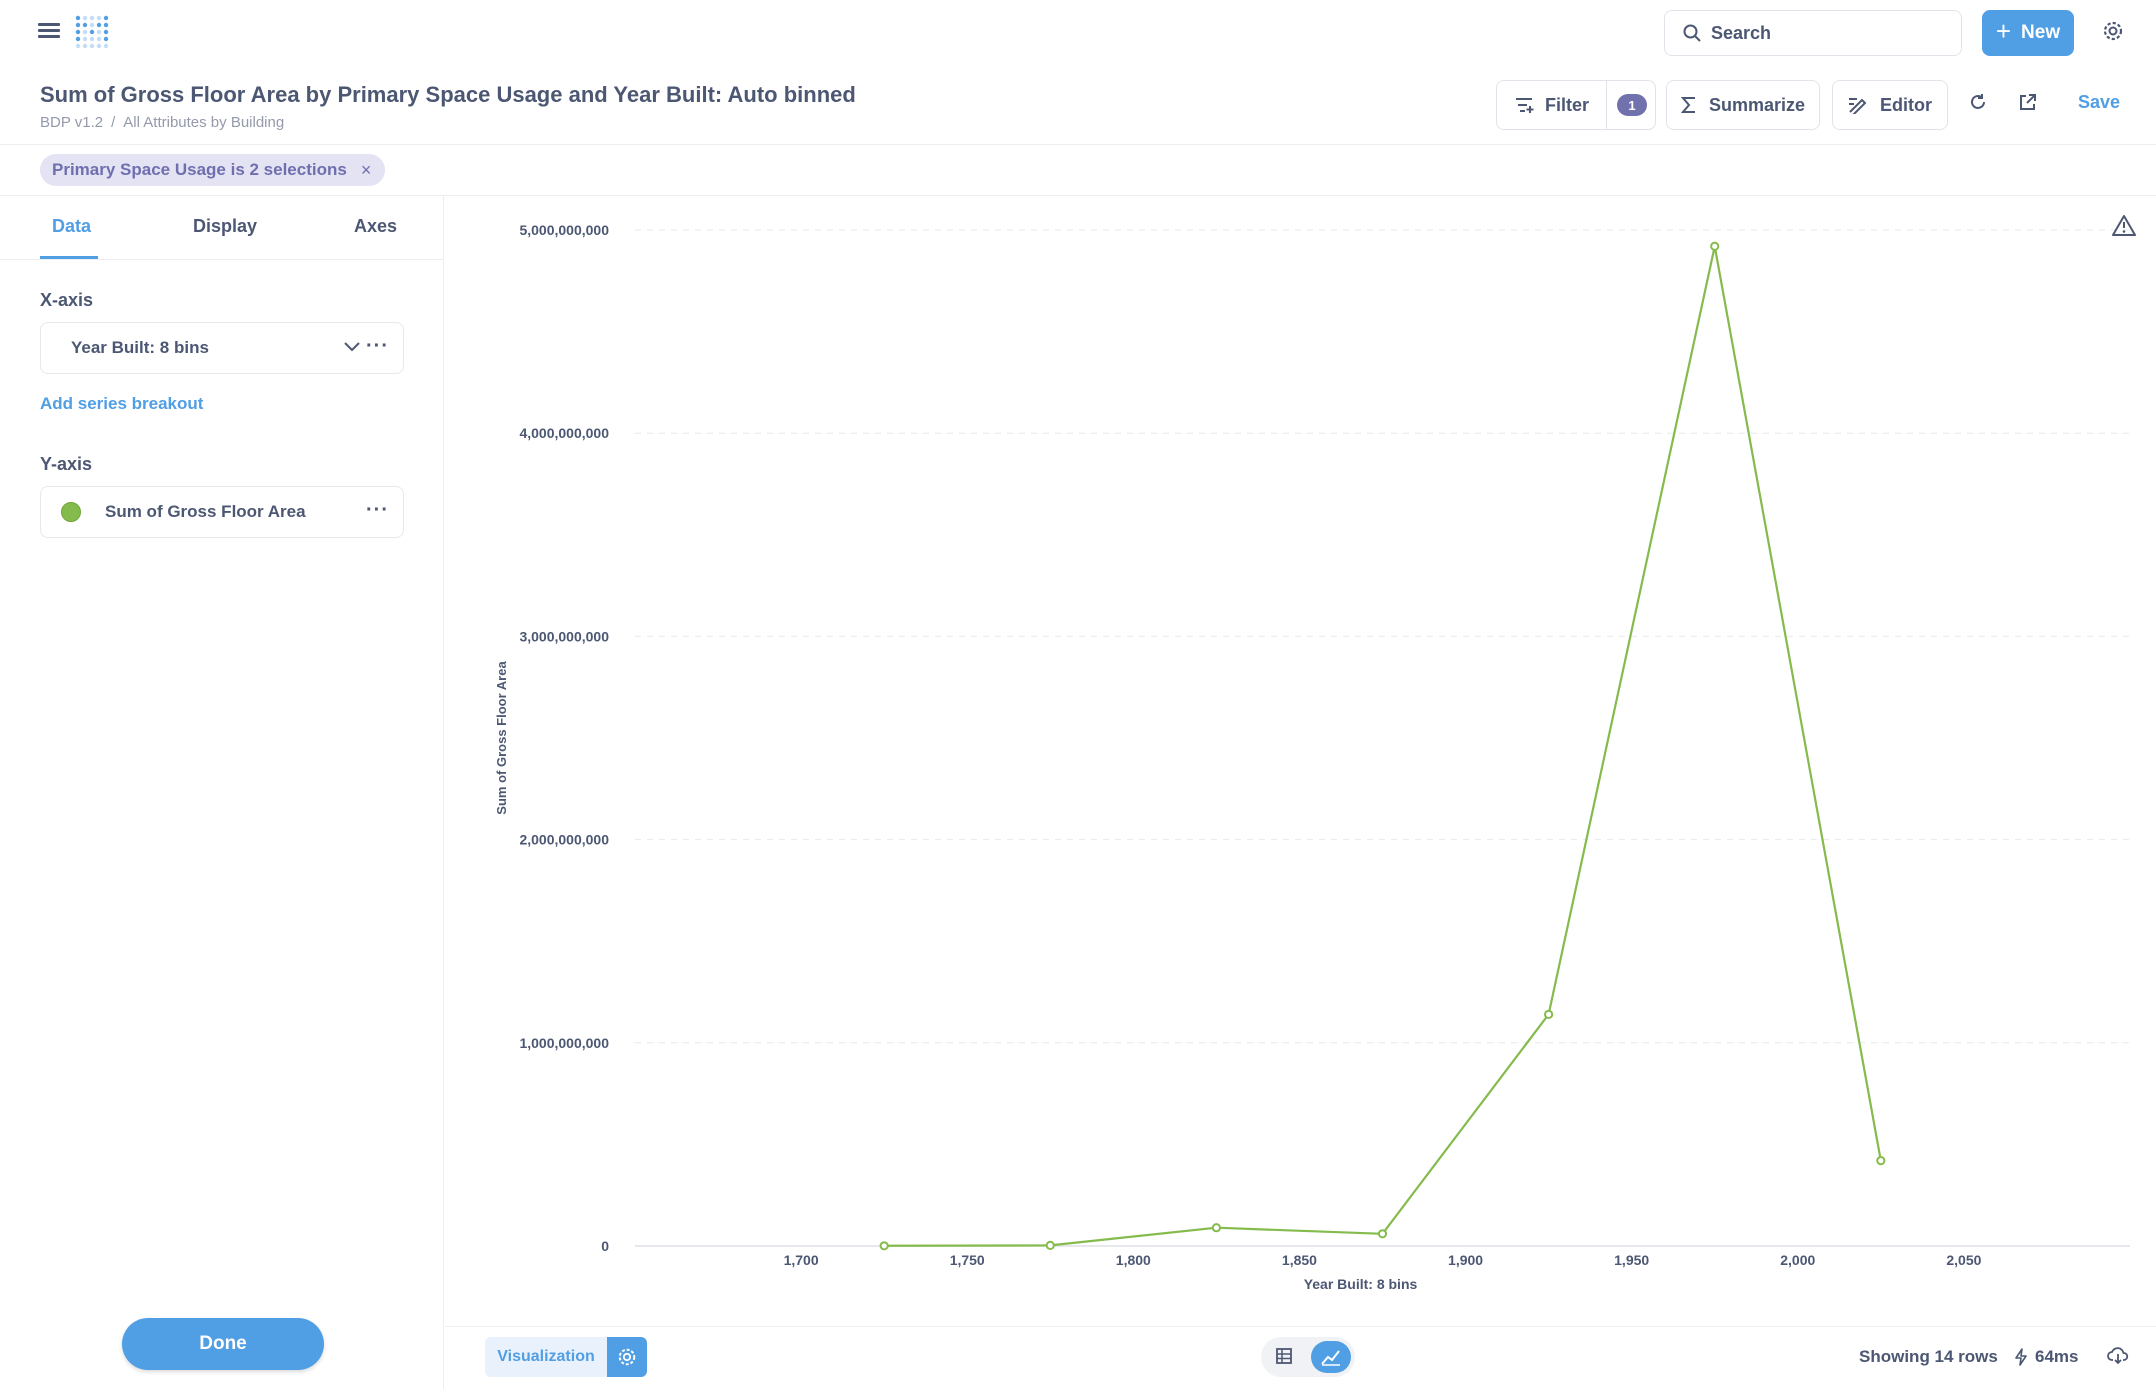  What do you see at coordinates (1631, 1260) in the screenshot?
I see `x-tick-label: 1,950` at bounding box center [1631, 1260].